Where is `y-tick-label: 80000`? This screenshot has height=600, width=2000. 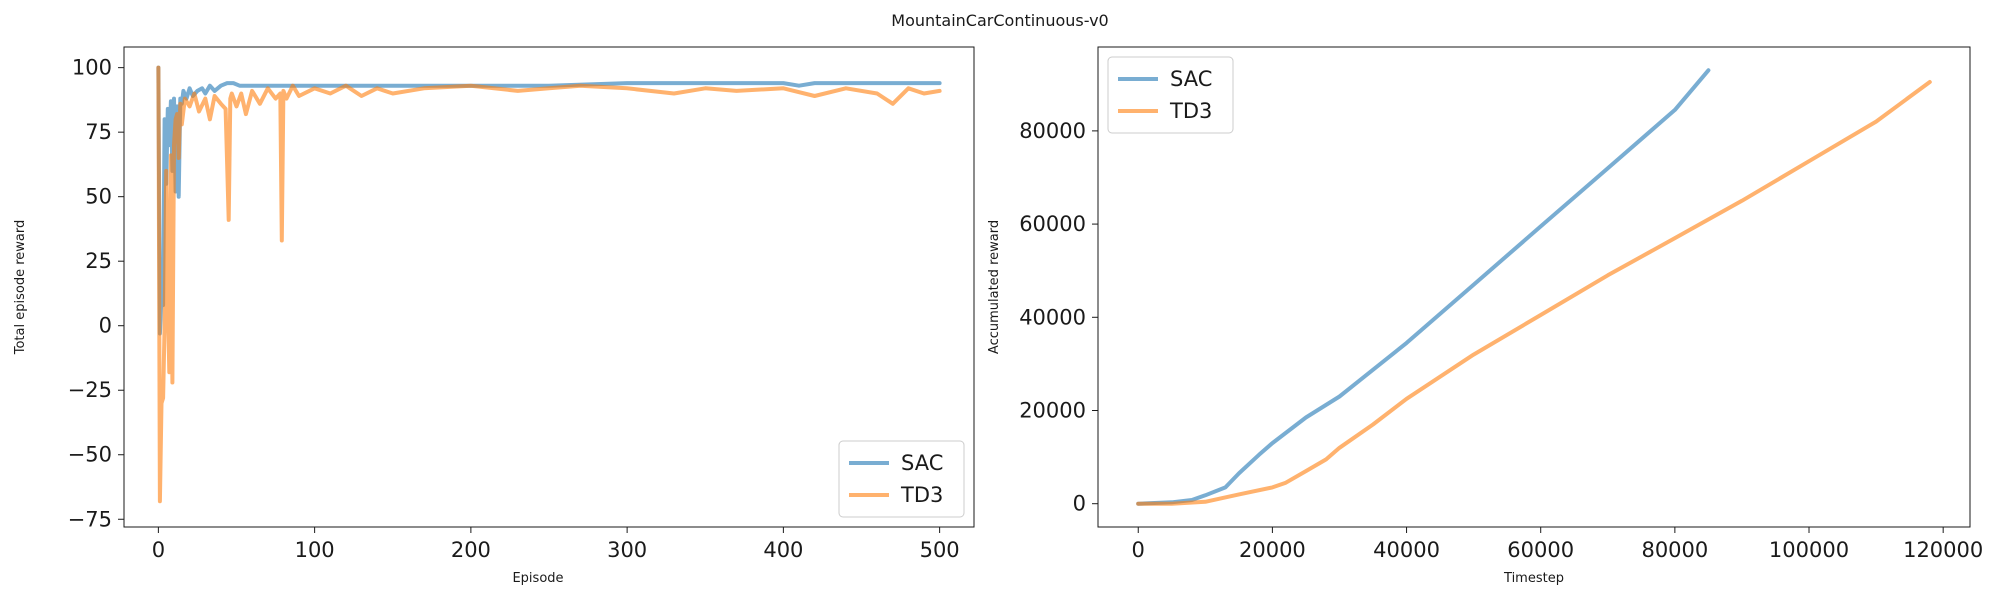 y-tick-label: 80000 is located at coordinates (1052, 131).